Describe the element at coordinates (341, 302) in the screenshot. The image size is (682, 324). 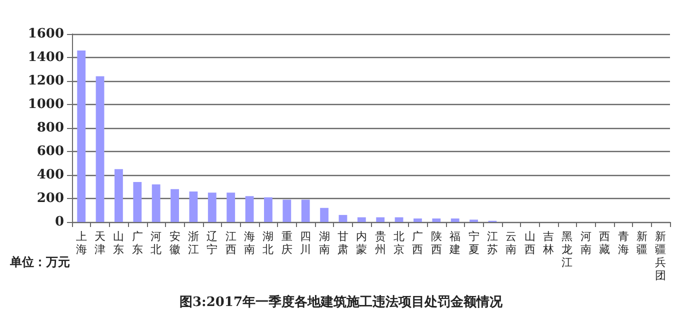
I see `text: 图3:2017年一季度各地建筑施工违法项目处罚金额情况` at that location.